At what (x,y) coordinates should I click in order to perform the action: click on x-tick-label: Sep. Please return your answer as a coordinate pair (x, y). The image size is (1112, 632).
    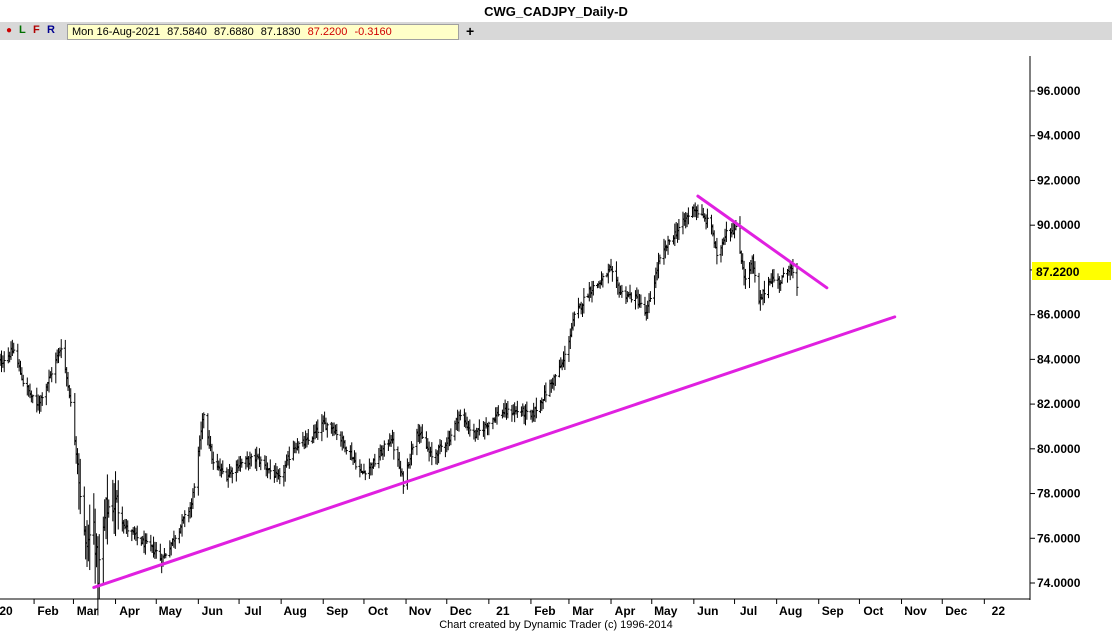
    Looking at the image, I should click on (337, 611).